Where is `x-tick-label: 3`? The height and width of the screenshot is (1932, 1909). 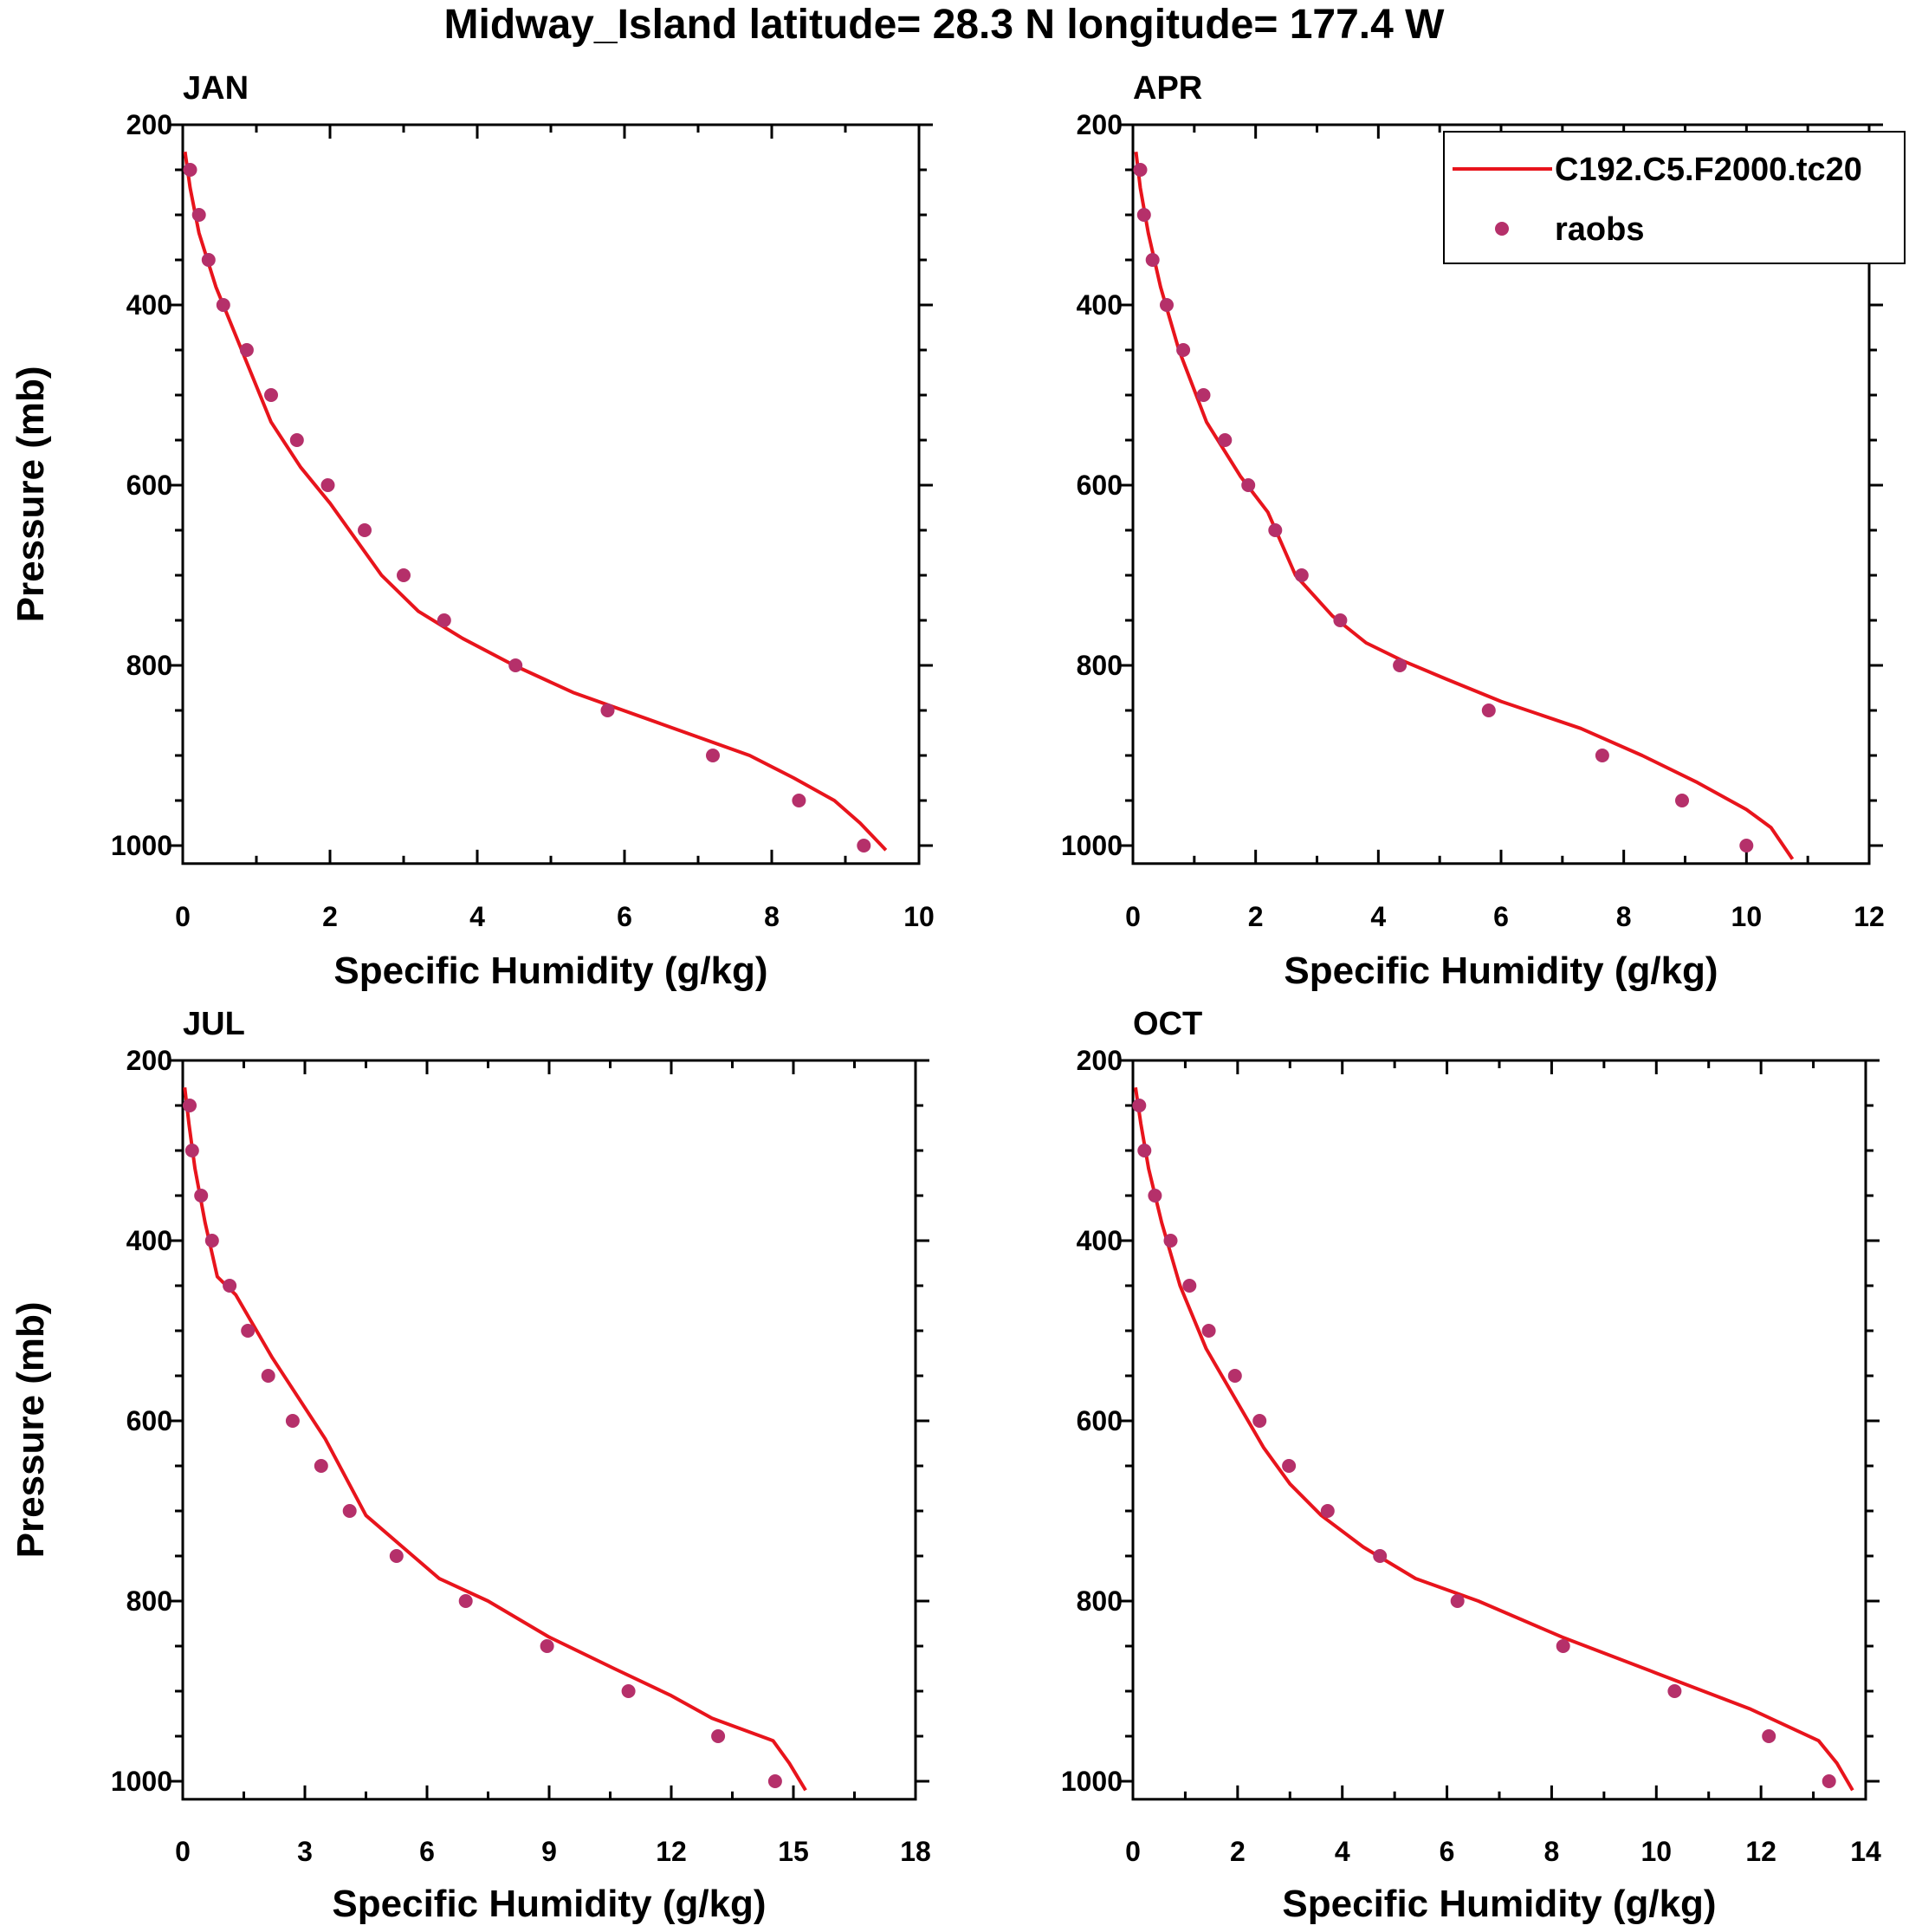 x-tick-label: 3 is located at coordinates (305, 1852).